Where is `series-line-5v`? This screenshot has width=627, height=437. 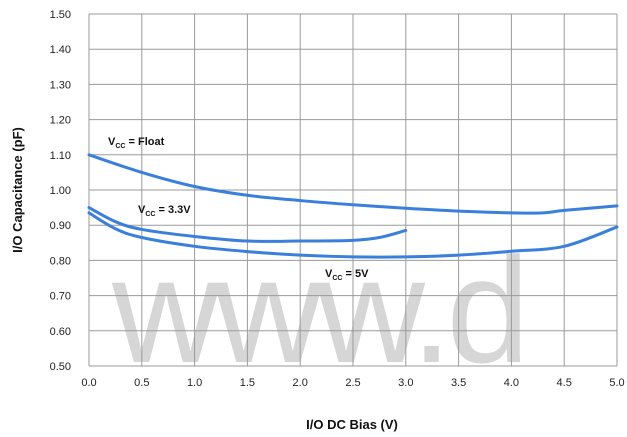 series-line-5v is located at coordinates (353, 235).